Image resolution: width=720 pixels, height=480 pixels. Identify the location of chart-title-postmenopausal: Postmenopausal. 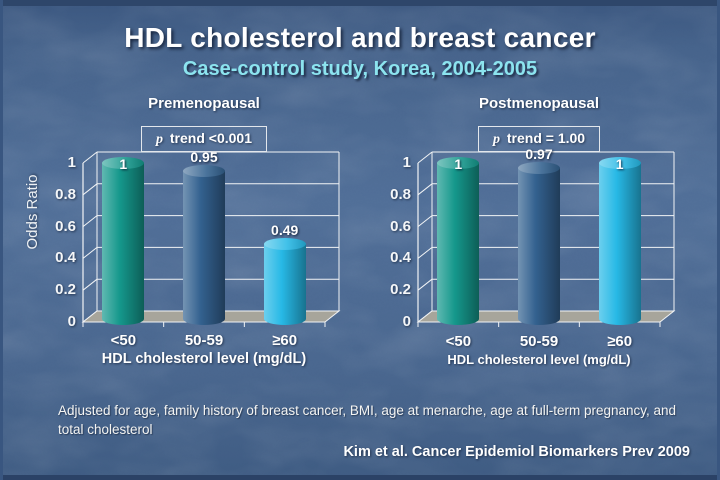
(539, 103).